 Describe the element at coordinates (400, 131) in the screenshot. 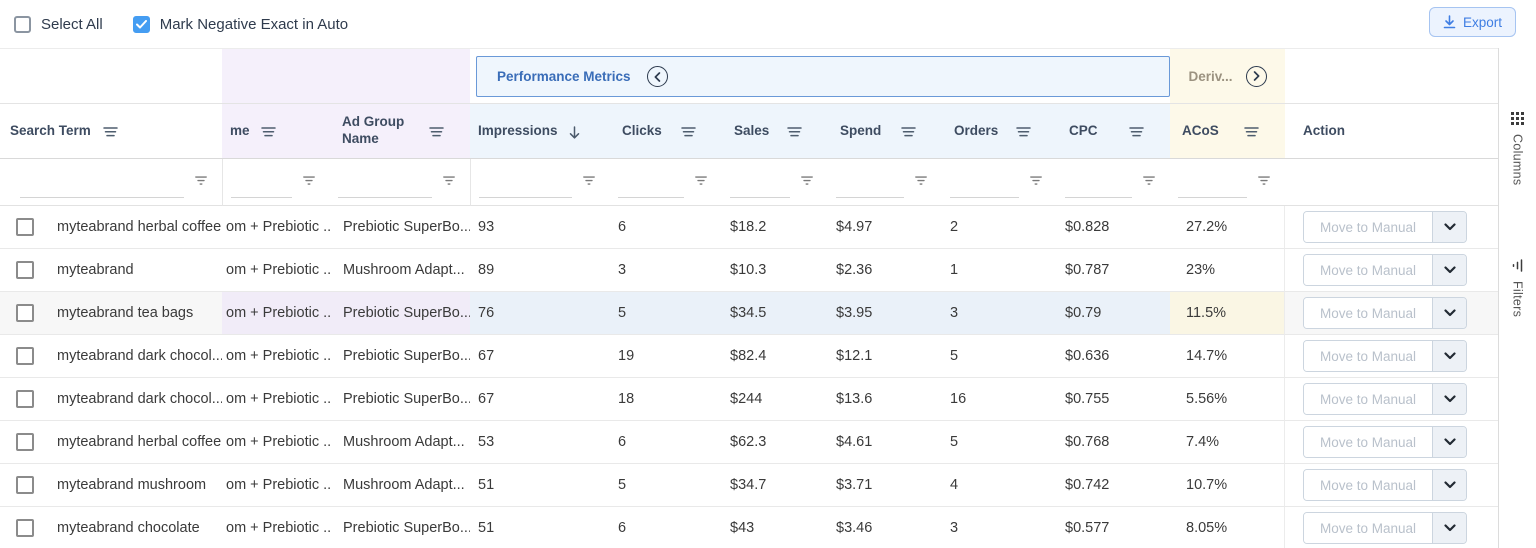

I see `header-ad-group-name: Ad Group Name` at that location.